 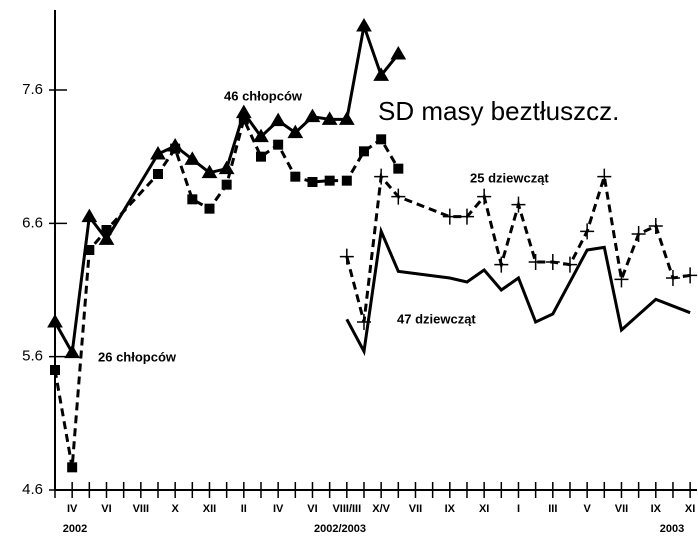 I want to click on series-label: 46 chłopców, so click(x=263, y=95).